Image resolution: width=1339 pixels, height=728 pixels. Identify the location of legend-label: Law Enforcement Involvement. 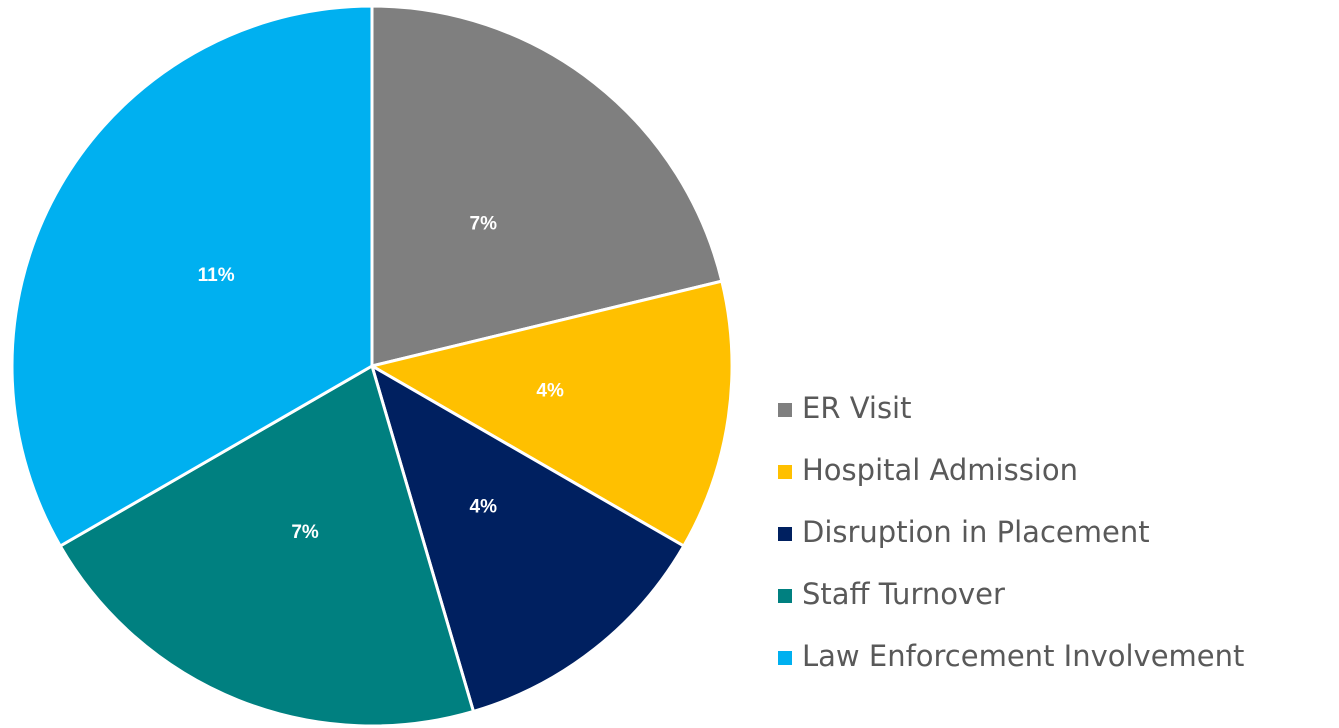
(1023, 656).